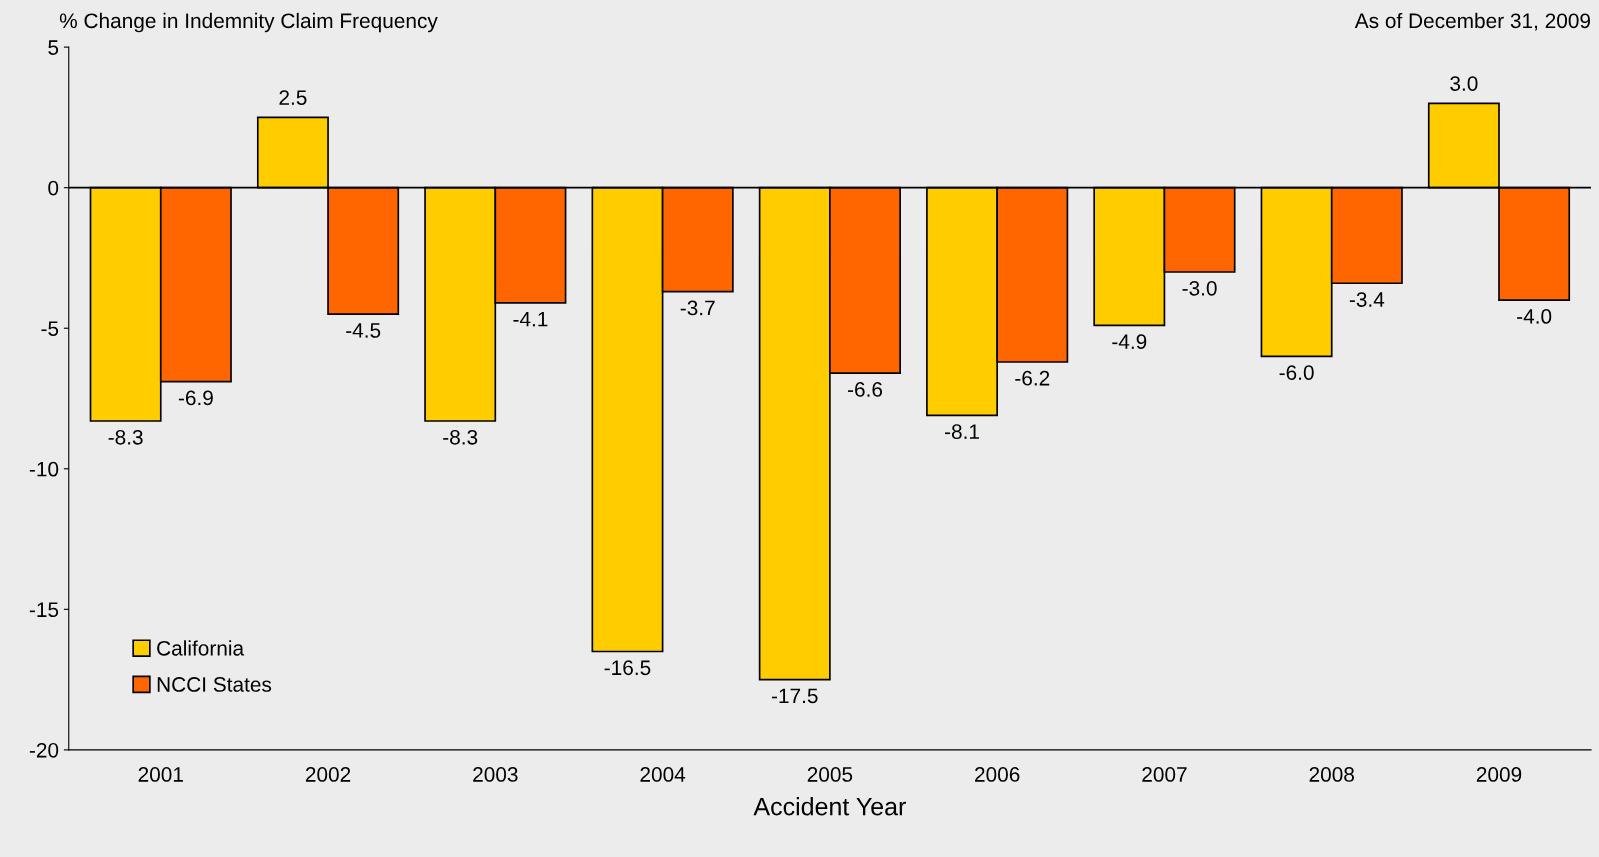 The height and width of the screenshot is (857, 1599). What do you see at coordinates (201, 648) in the screenshot?
I see `legend-label: California` at bounding box center [201, 648].